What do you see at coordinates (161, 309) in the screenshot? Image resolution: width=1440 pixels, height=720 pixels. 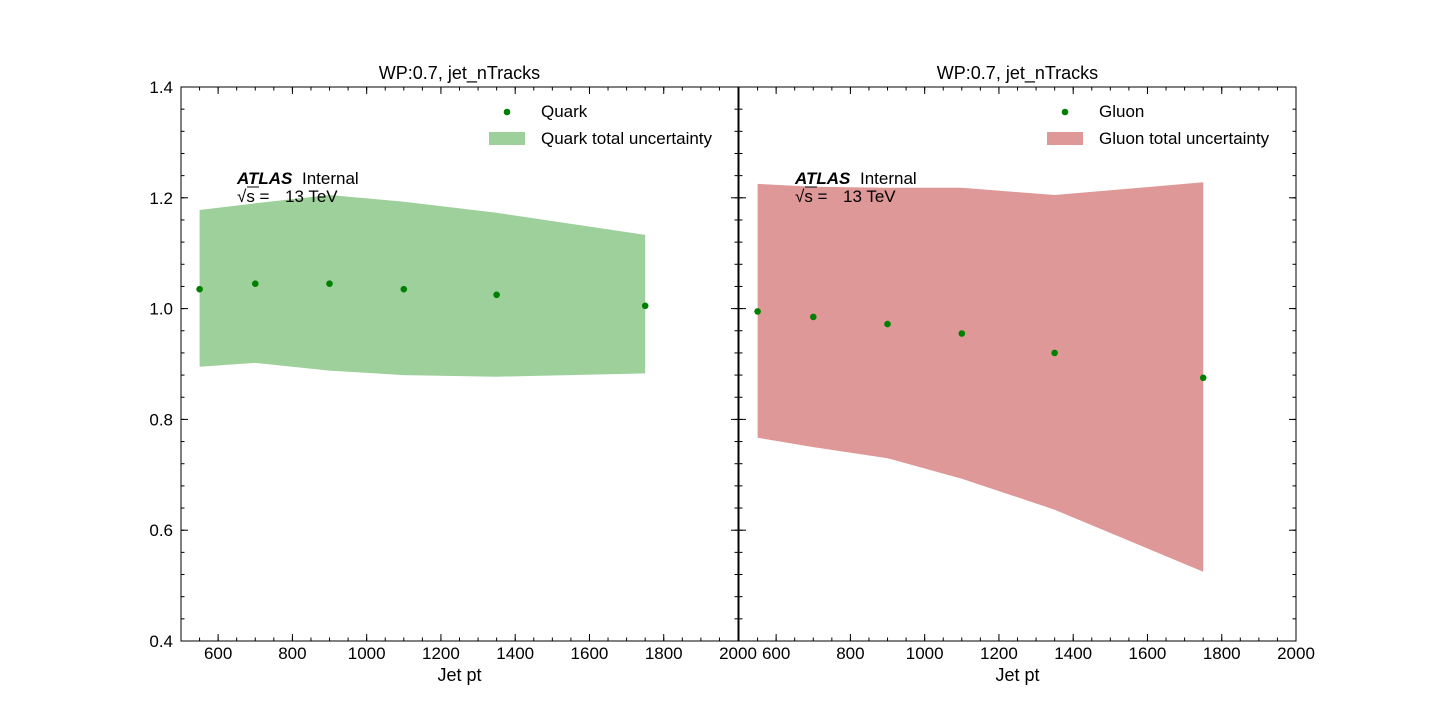 I see `y-tick-label: 1.0` at bounding box center [161, 309].